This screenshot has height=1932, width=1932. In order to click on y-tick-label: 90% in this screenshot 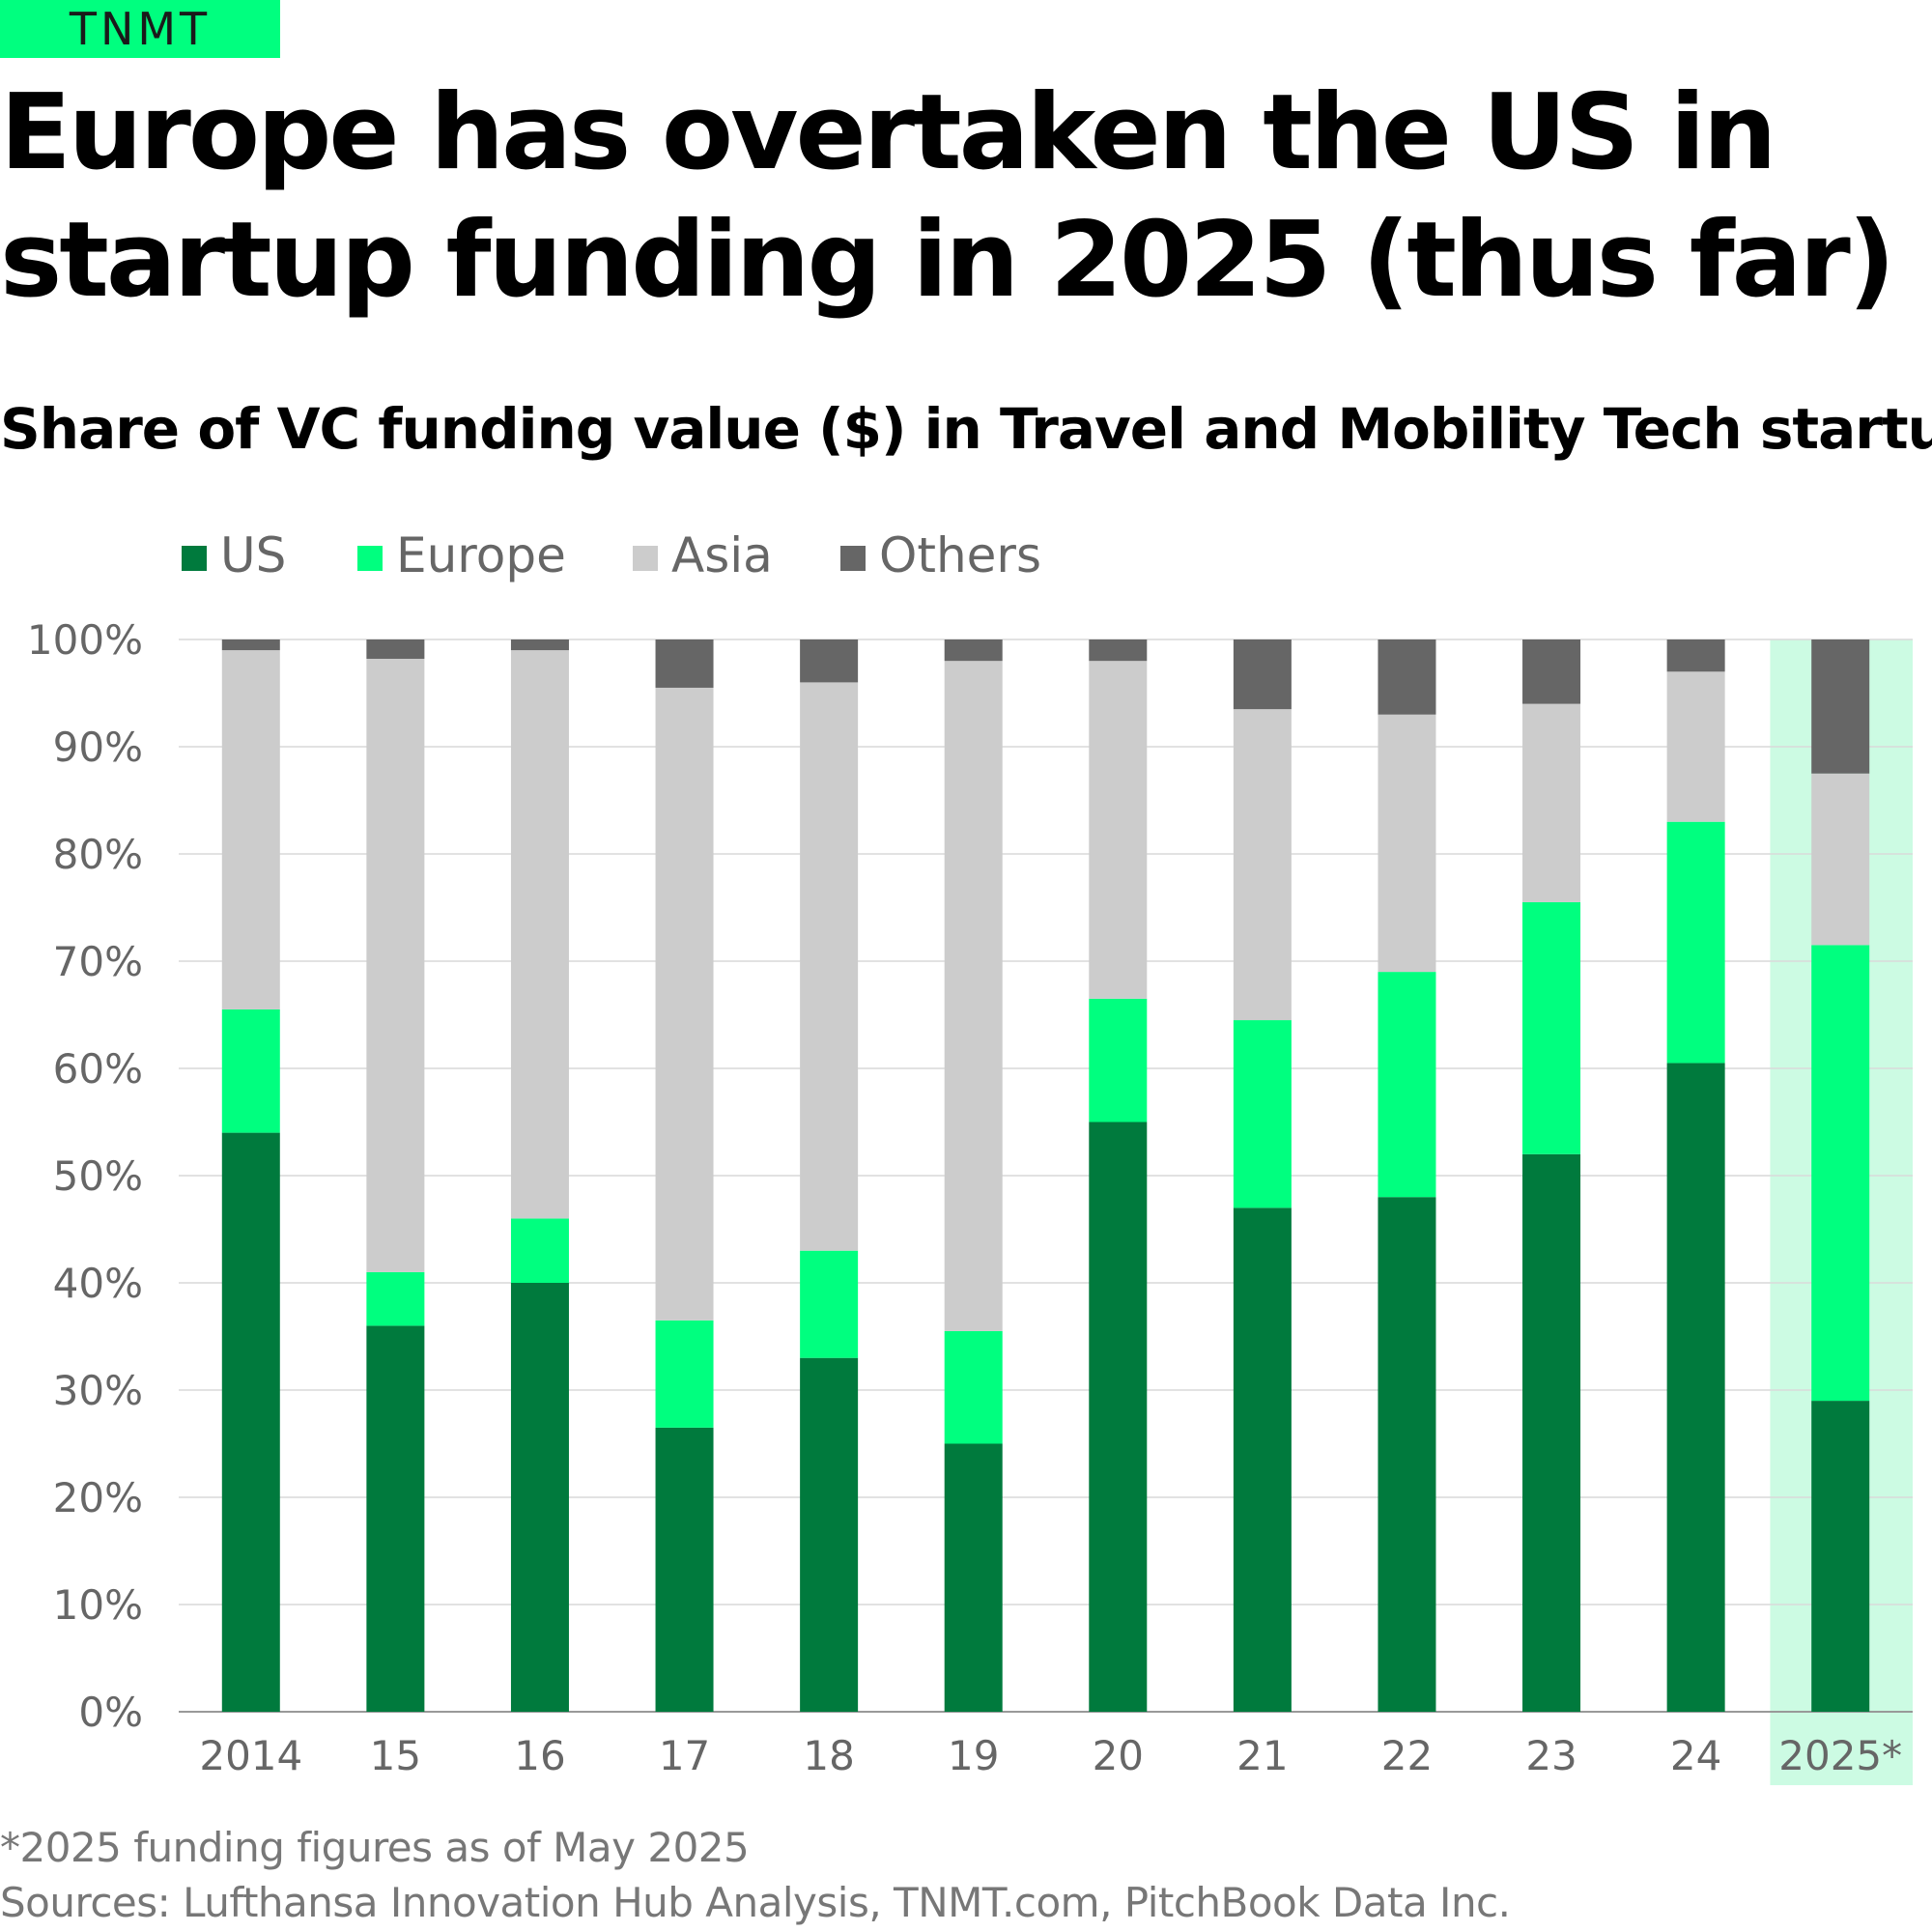, I will do `click(98, 747)`.